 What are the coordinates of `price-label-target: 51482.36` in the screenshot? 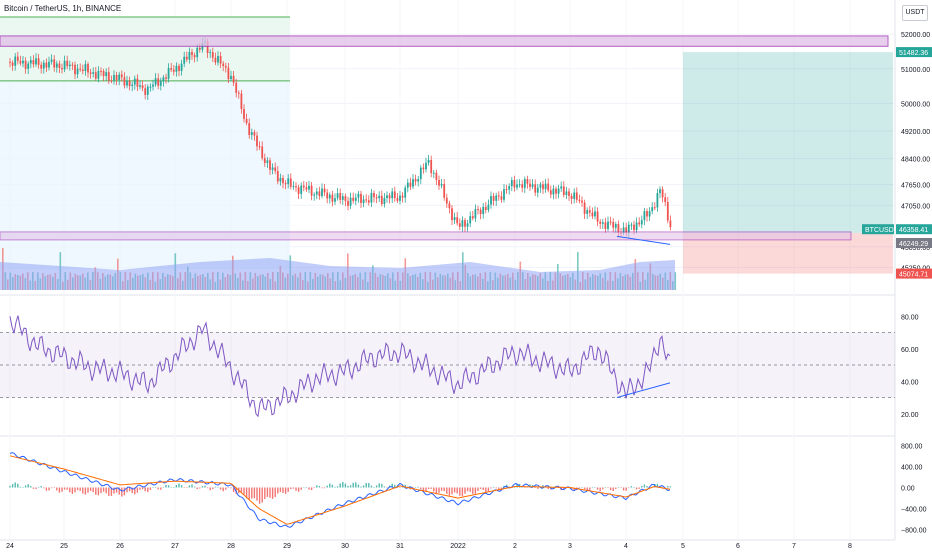 It's located at (913, 53).